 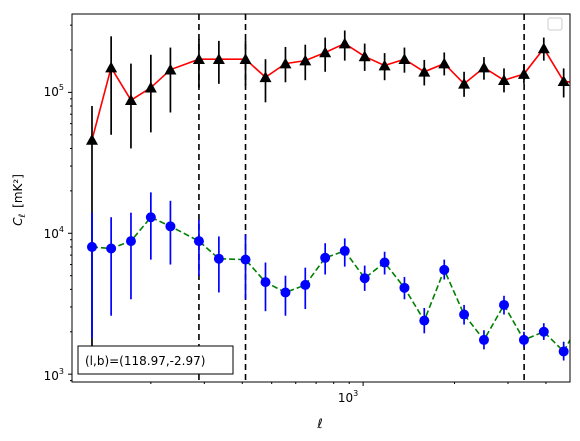 I want to click on annotation-box, so click(x=155, y=360).